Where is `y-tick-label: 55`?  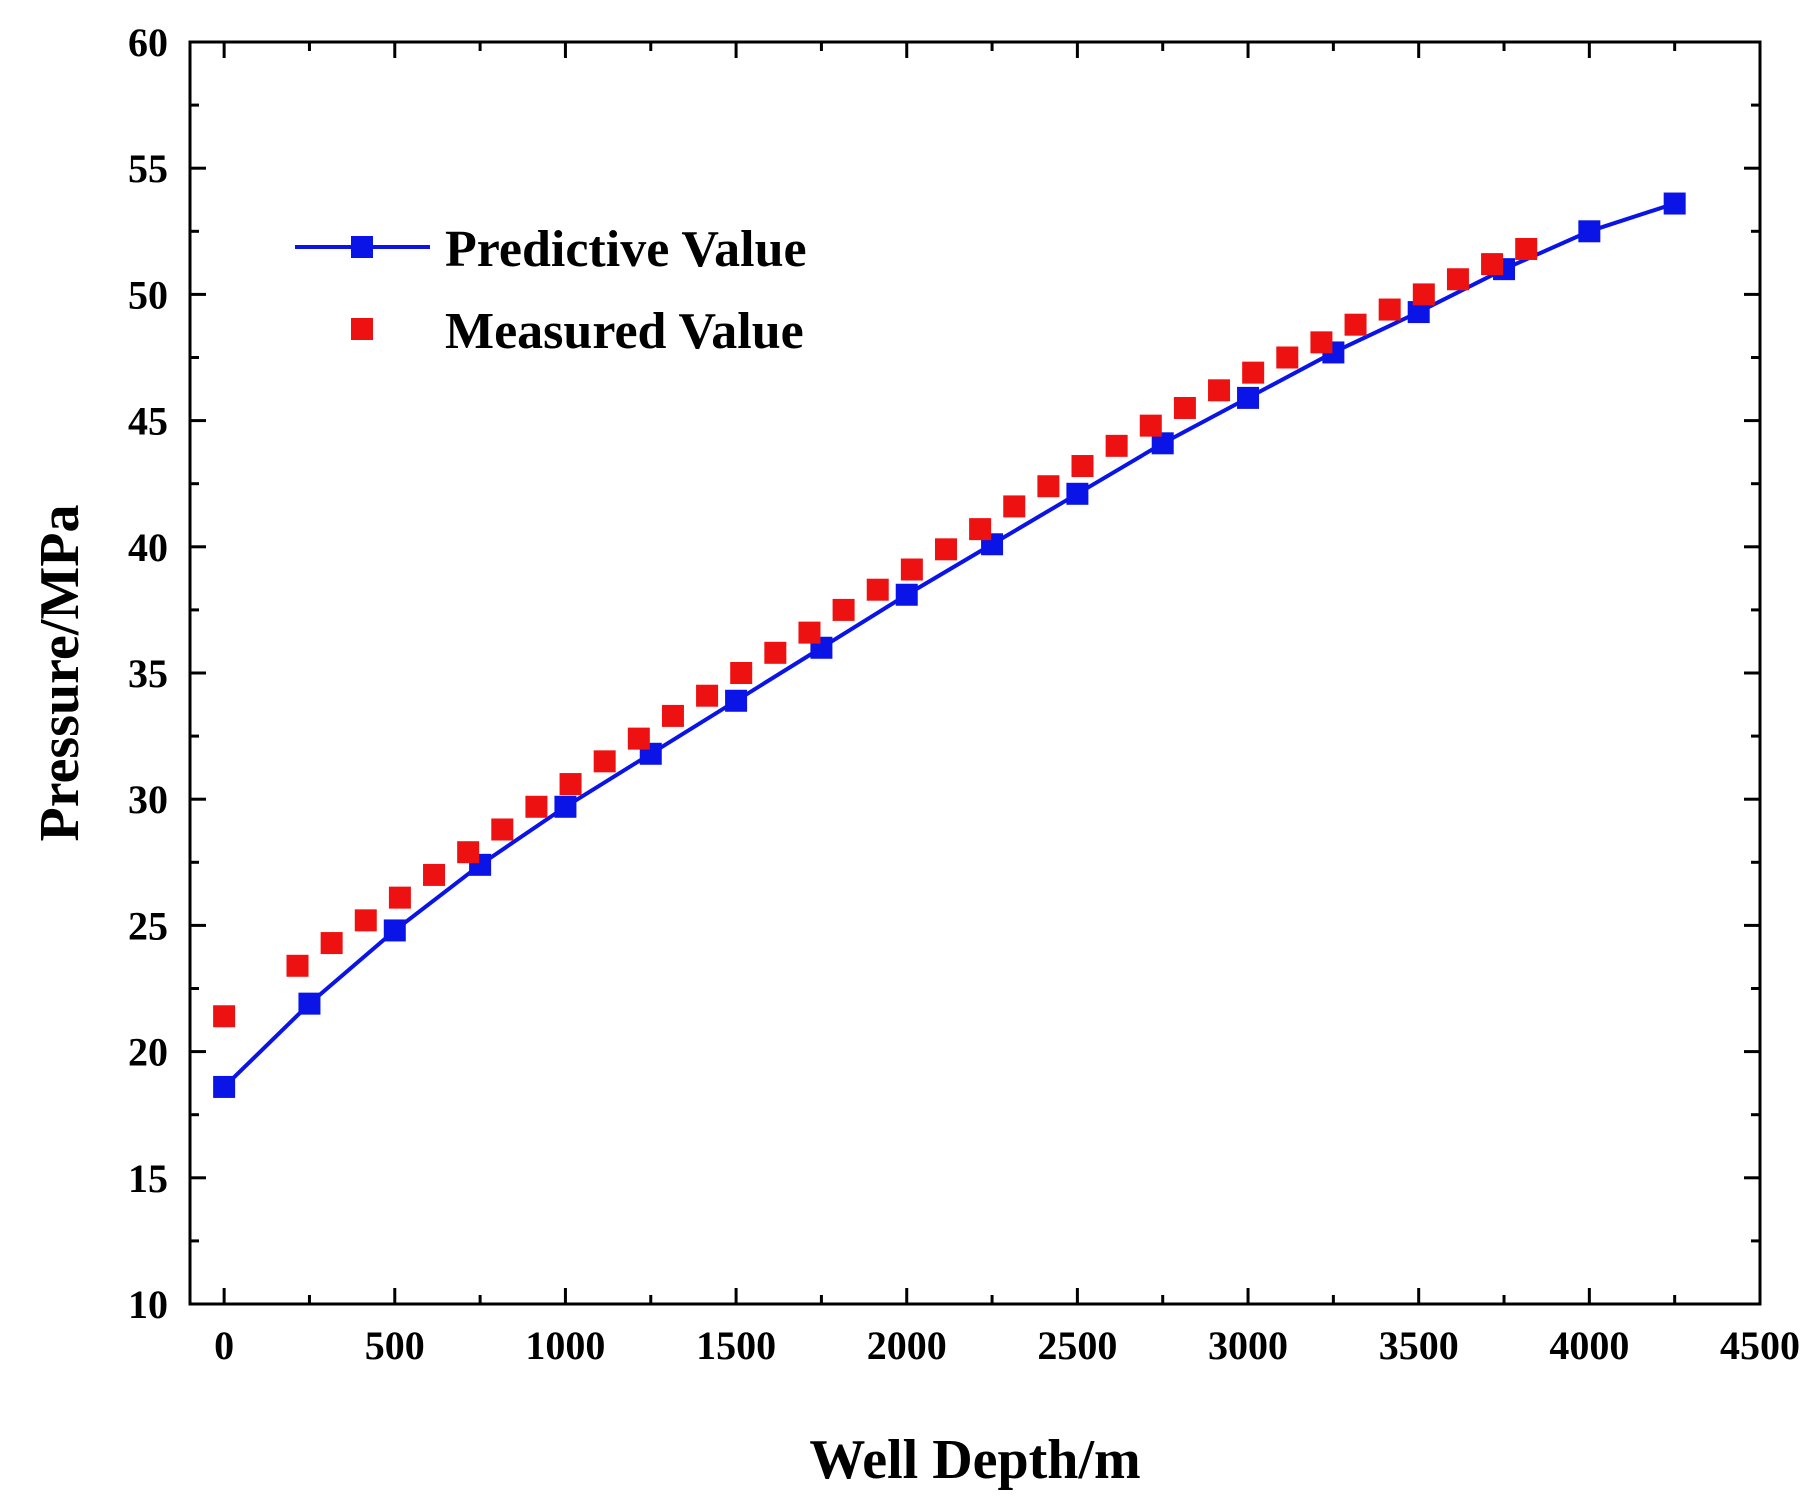 y-tick-label: 55 is located at coordinates (148, 168).